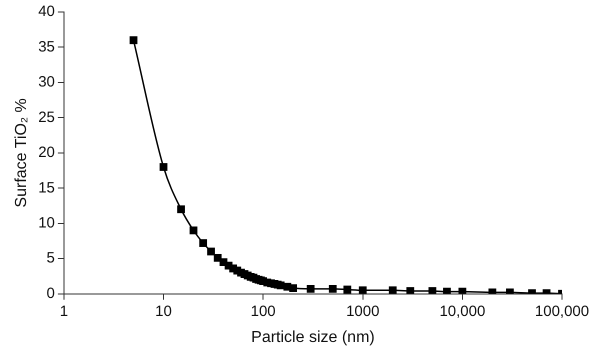 This screenshot has width=600, height=355. Describe the element at coordinates (462, 311) in the screenshot. I see `x-tick-label: 10,000` at that location.